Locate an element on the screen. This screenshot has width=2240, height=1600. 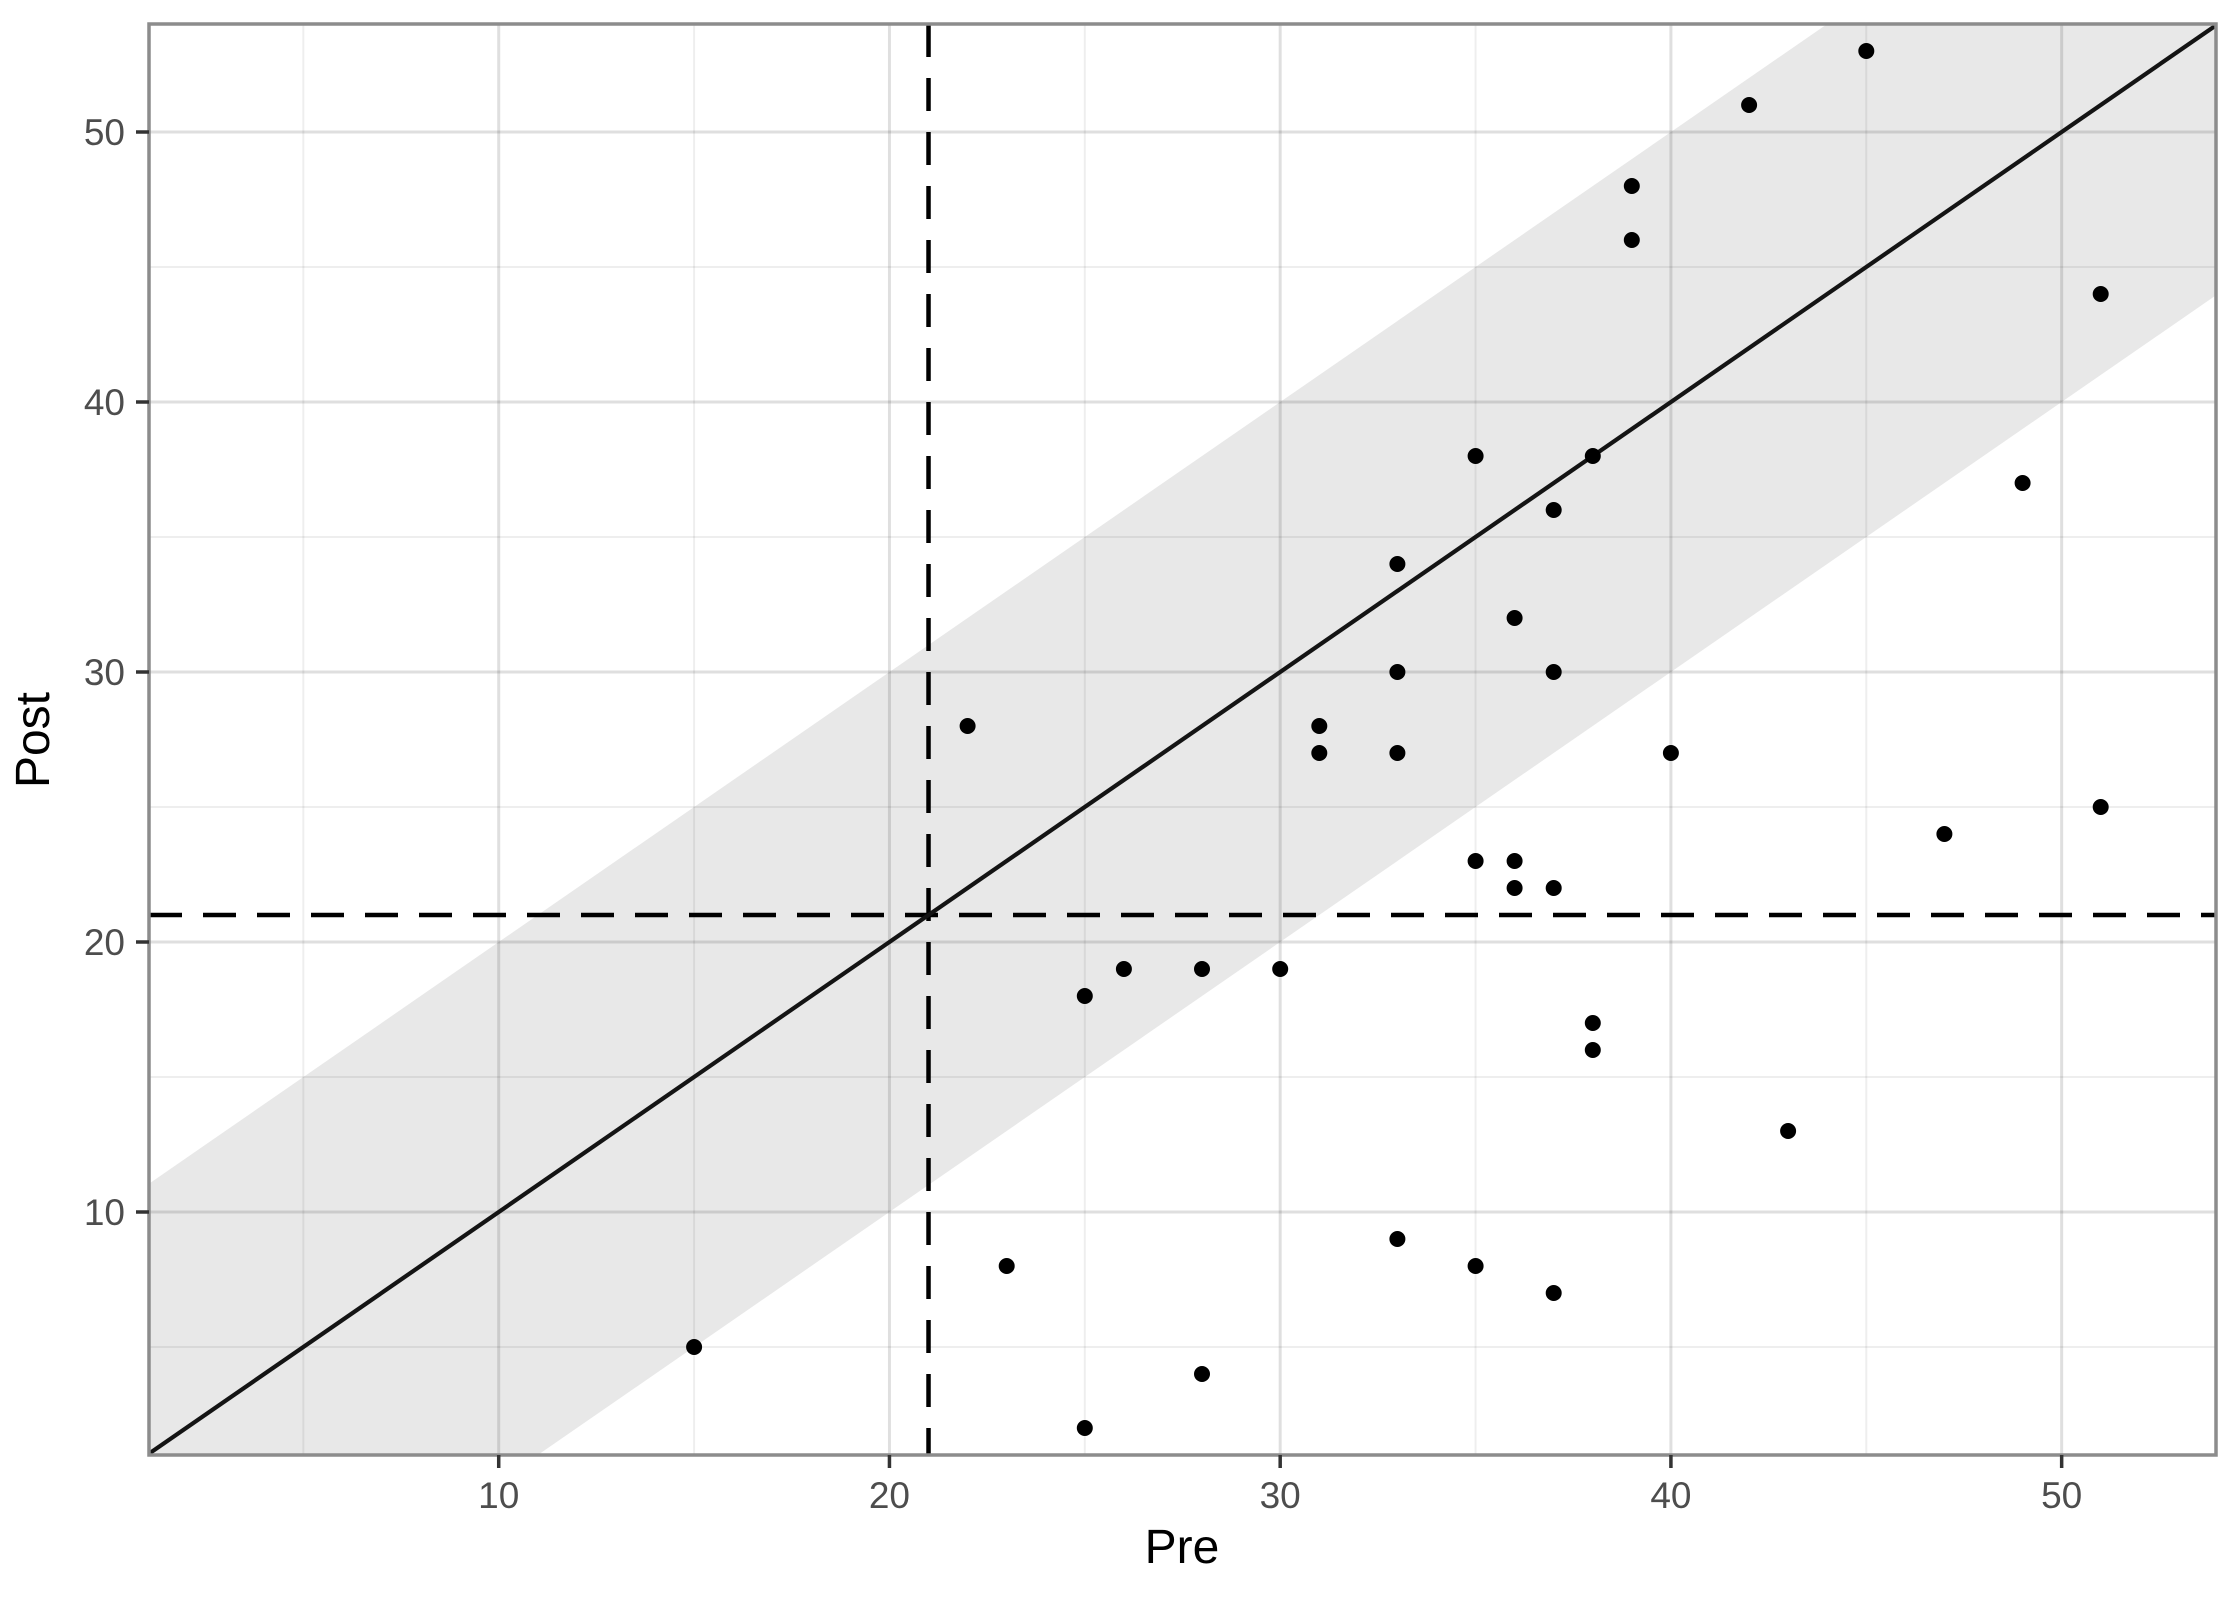
y-axis-tick-label: 30 is located at coordinates (104, 672).